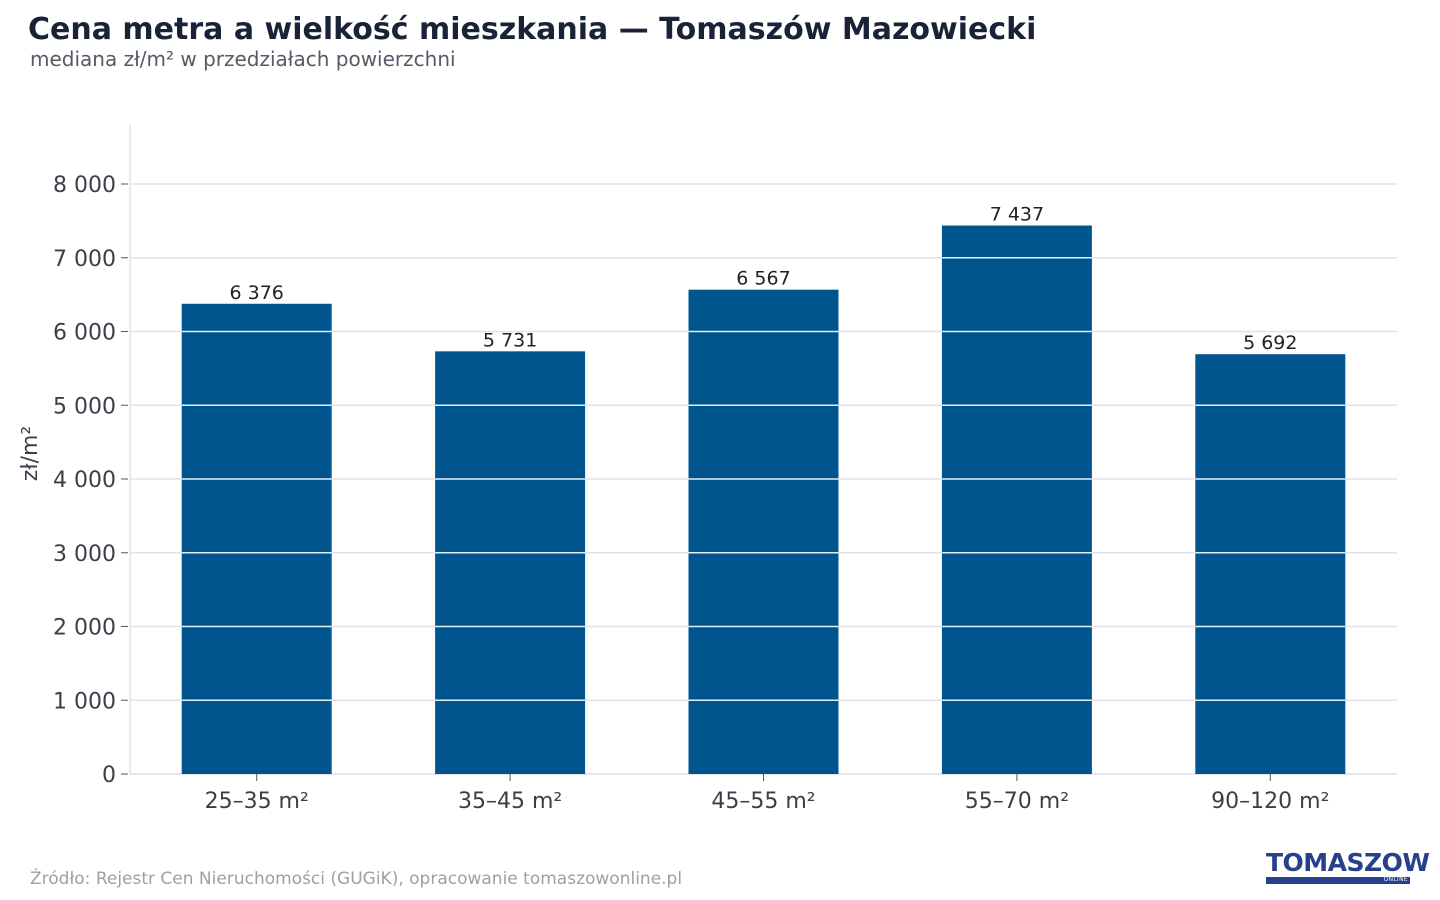 This screenshot has height=900, width=1440. I want to click on y-tick-label: 7 000, so click(84, 259).